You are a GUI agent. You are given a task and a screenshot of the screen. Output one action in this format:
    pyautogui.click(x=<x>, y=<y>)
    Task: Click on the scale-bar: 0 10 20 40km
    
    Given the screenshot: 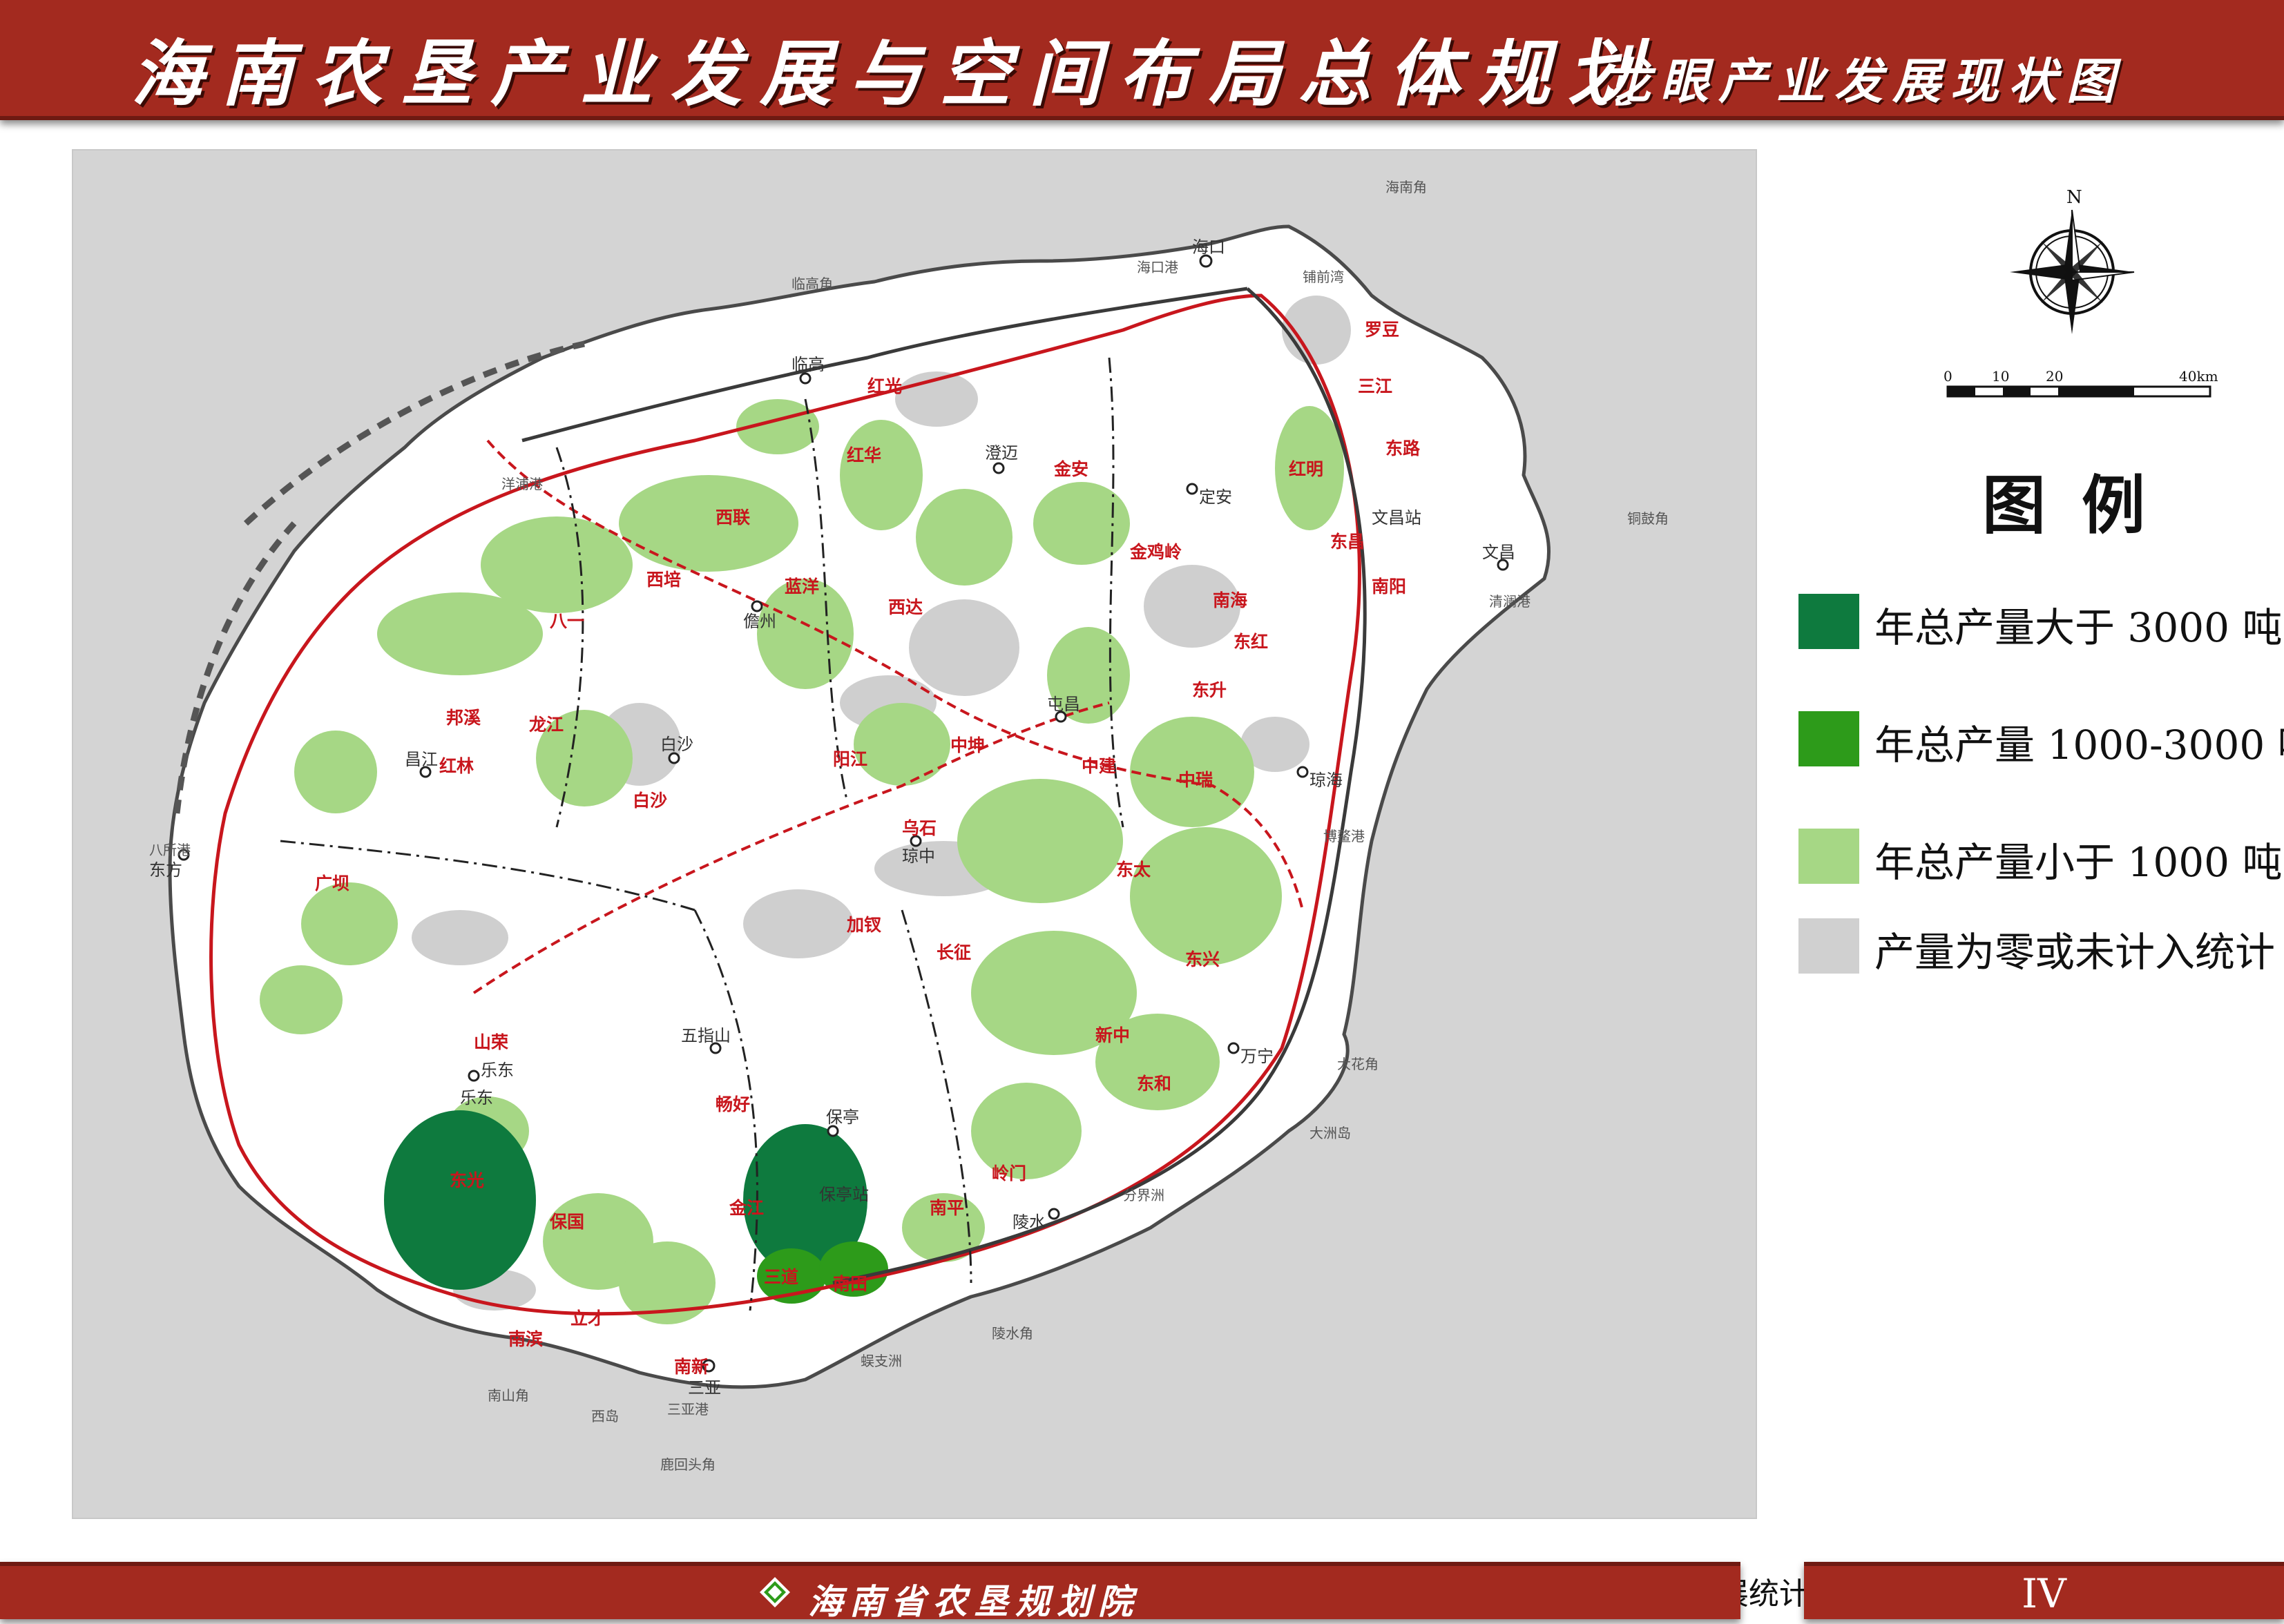 What is the action you would take?
    pyautogui.click(x=2081, y=383)
    